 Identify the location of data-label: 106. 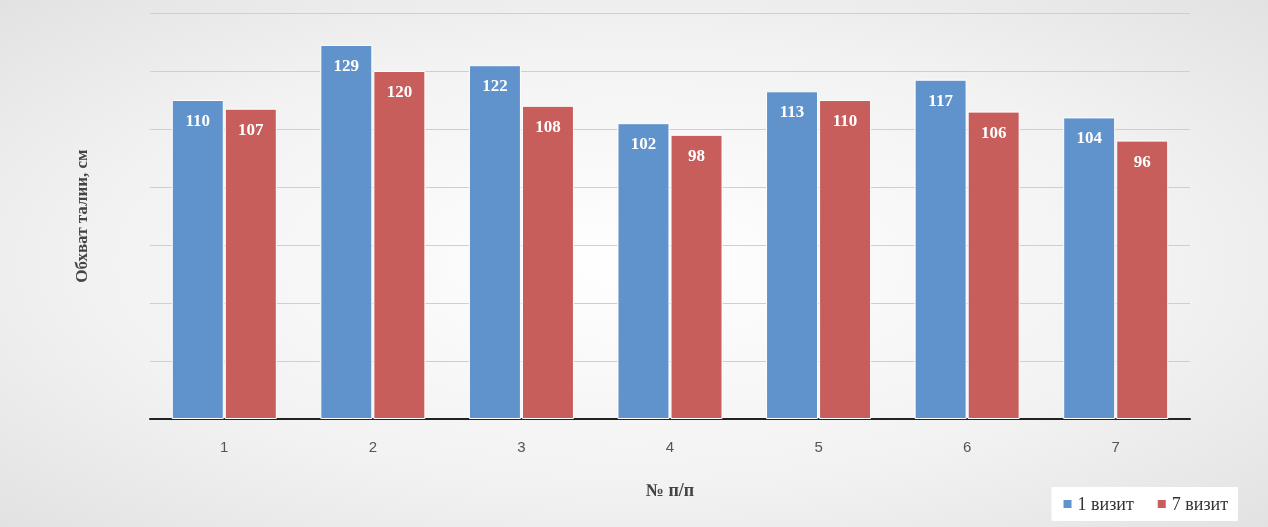
(993, 132).